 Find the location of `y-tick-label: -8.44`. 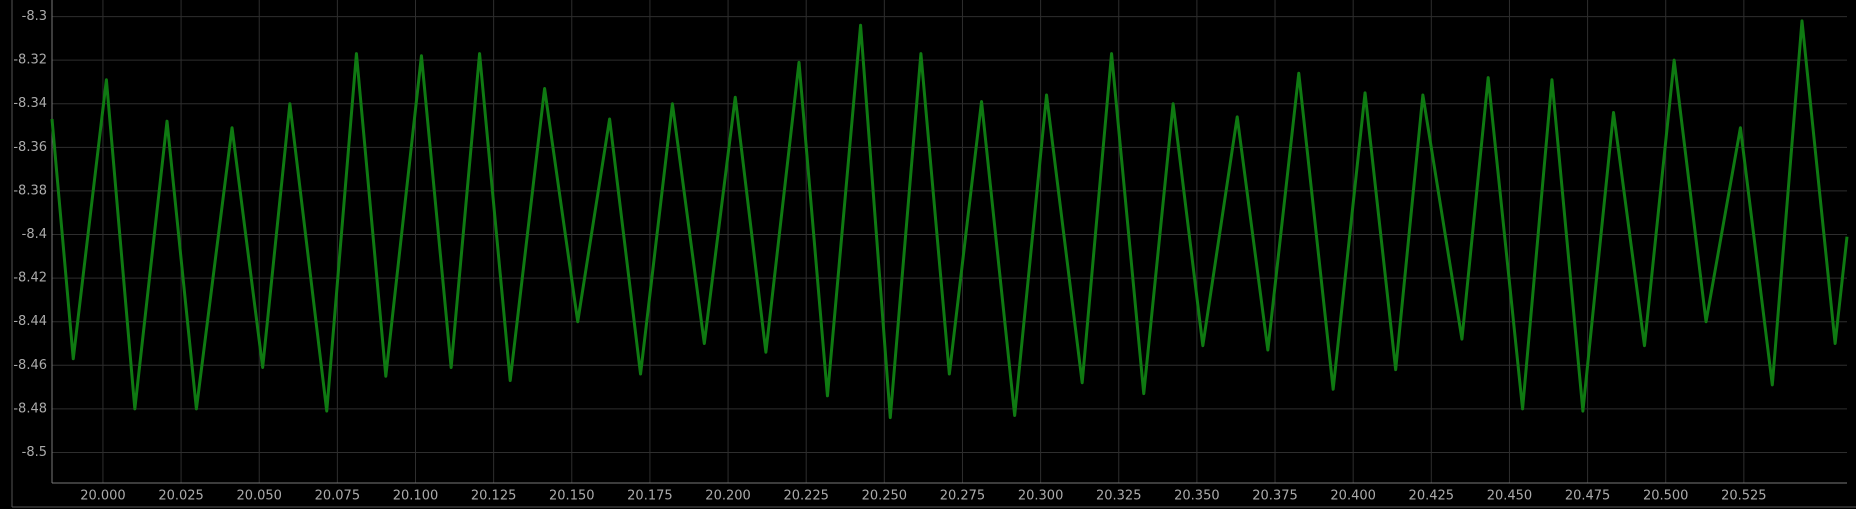

y-tick-label: -8.44 is located at coordinates (30, 321).